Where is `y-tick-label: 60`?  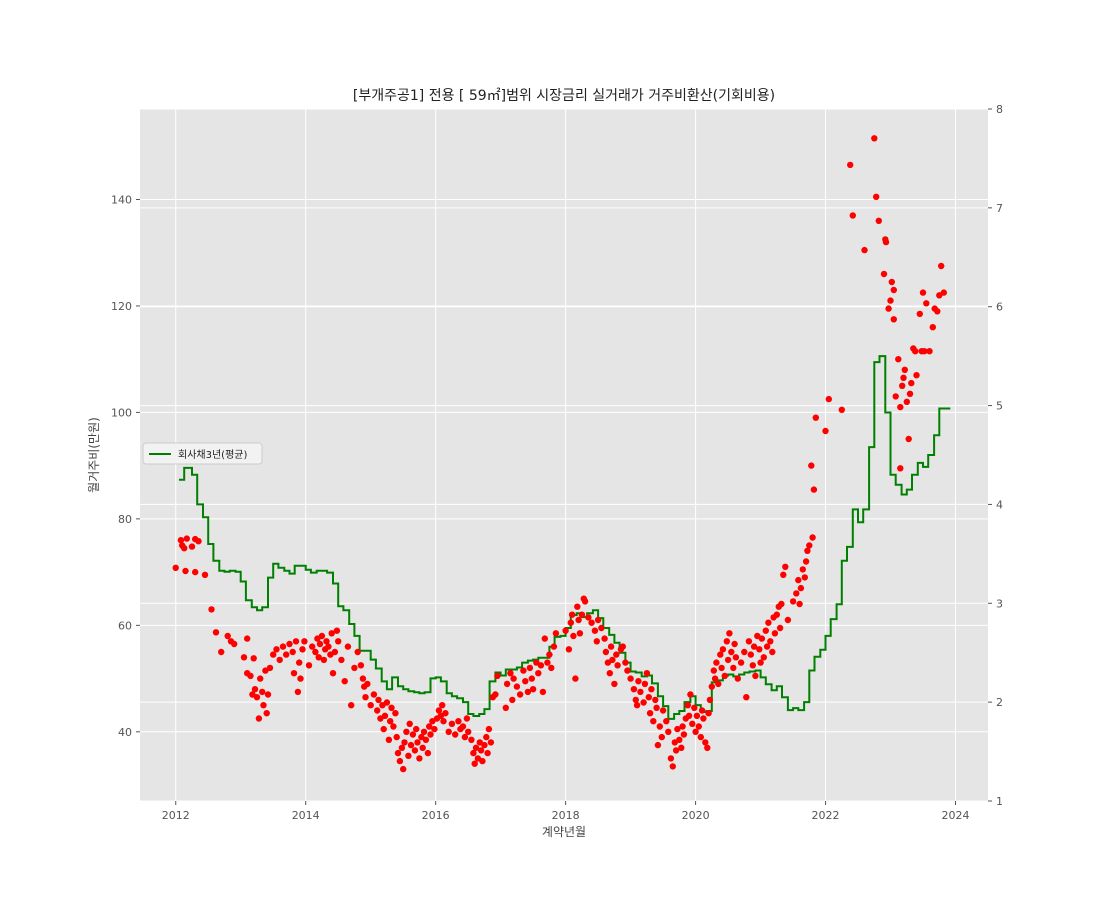 y-tick-label: 60 is located at coordinates (125, 625).